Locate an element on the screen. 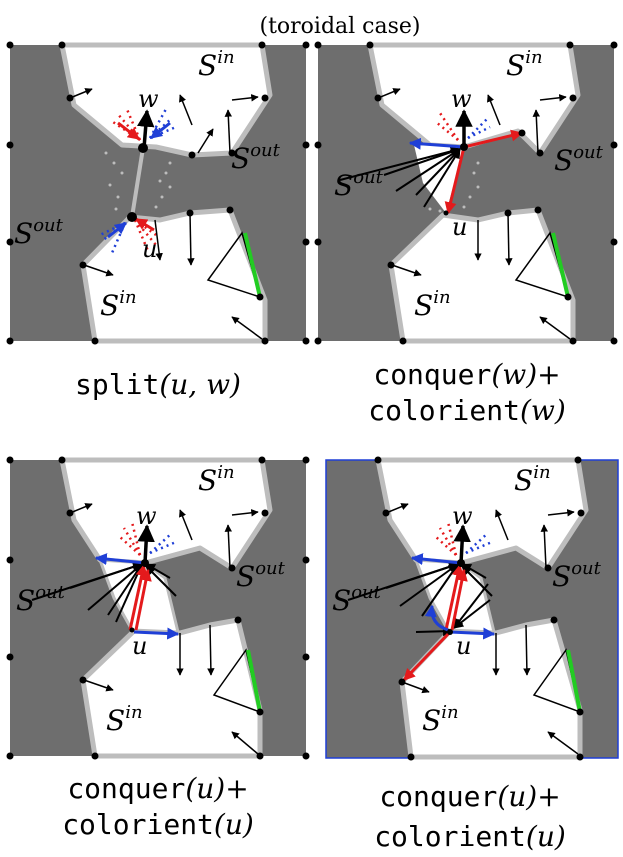  blue-arrow-w is located at coordinates (160, 130).